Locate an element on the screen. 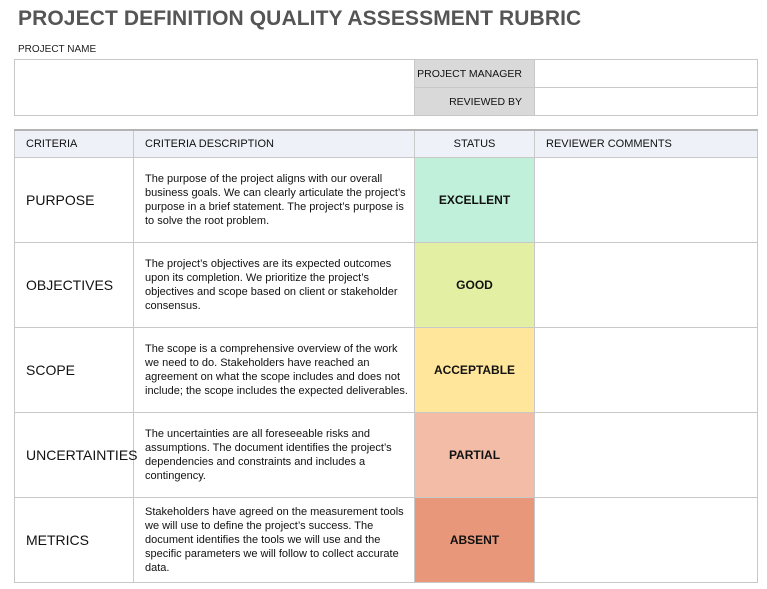 The width and height of the screenshot is (767, 589). status: ABSENT is located at coordinates (474, 540).